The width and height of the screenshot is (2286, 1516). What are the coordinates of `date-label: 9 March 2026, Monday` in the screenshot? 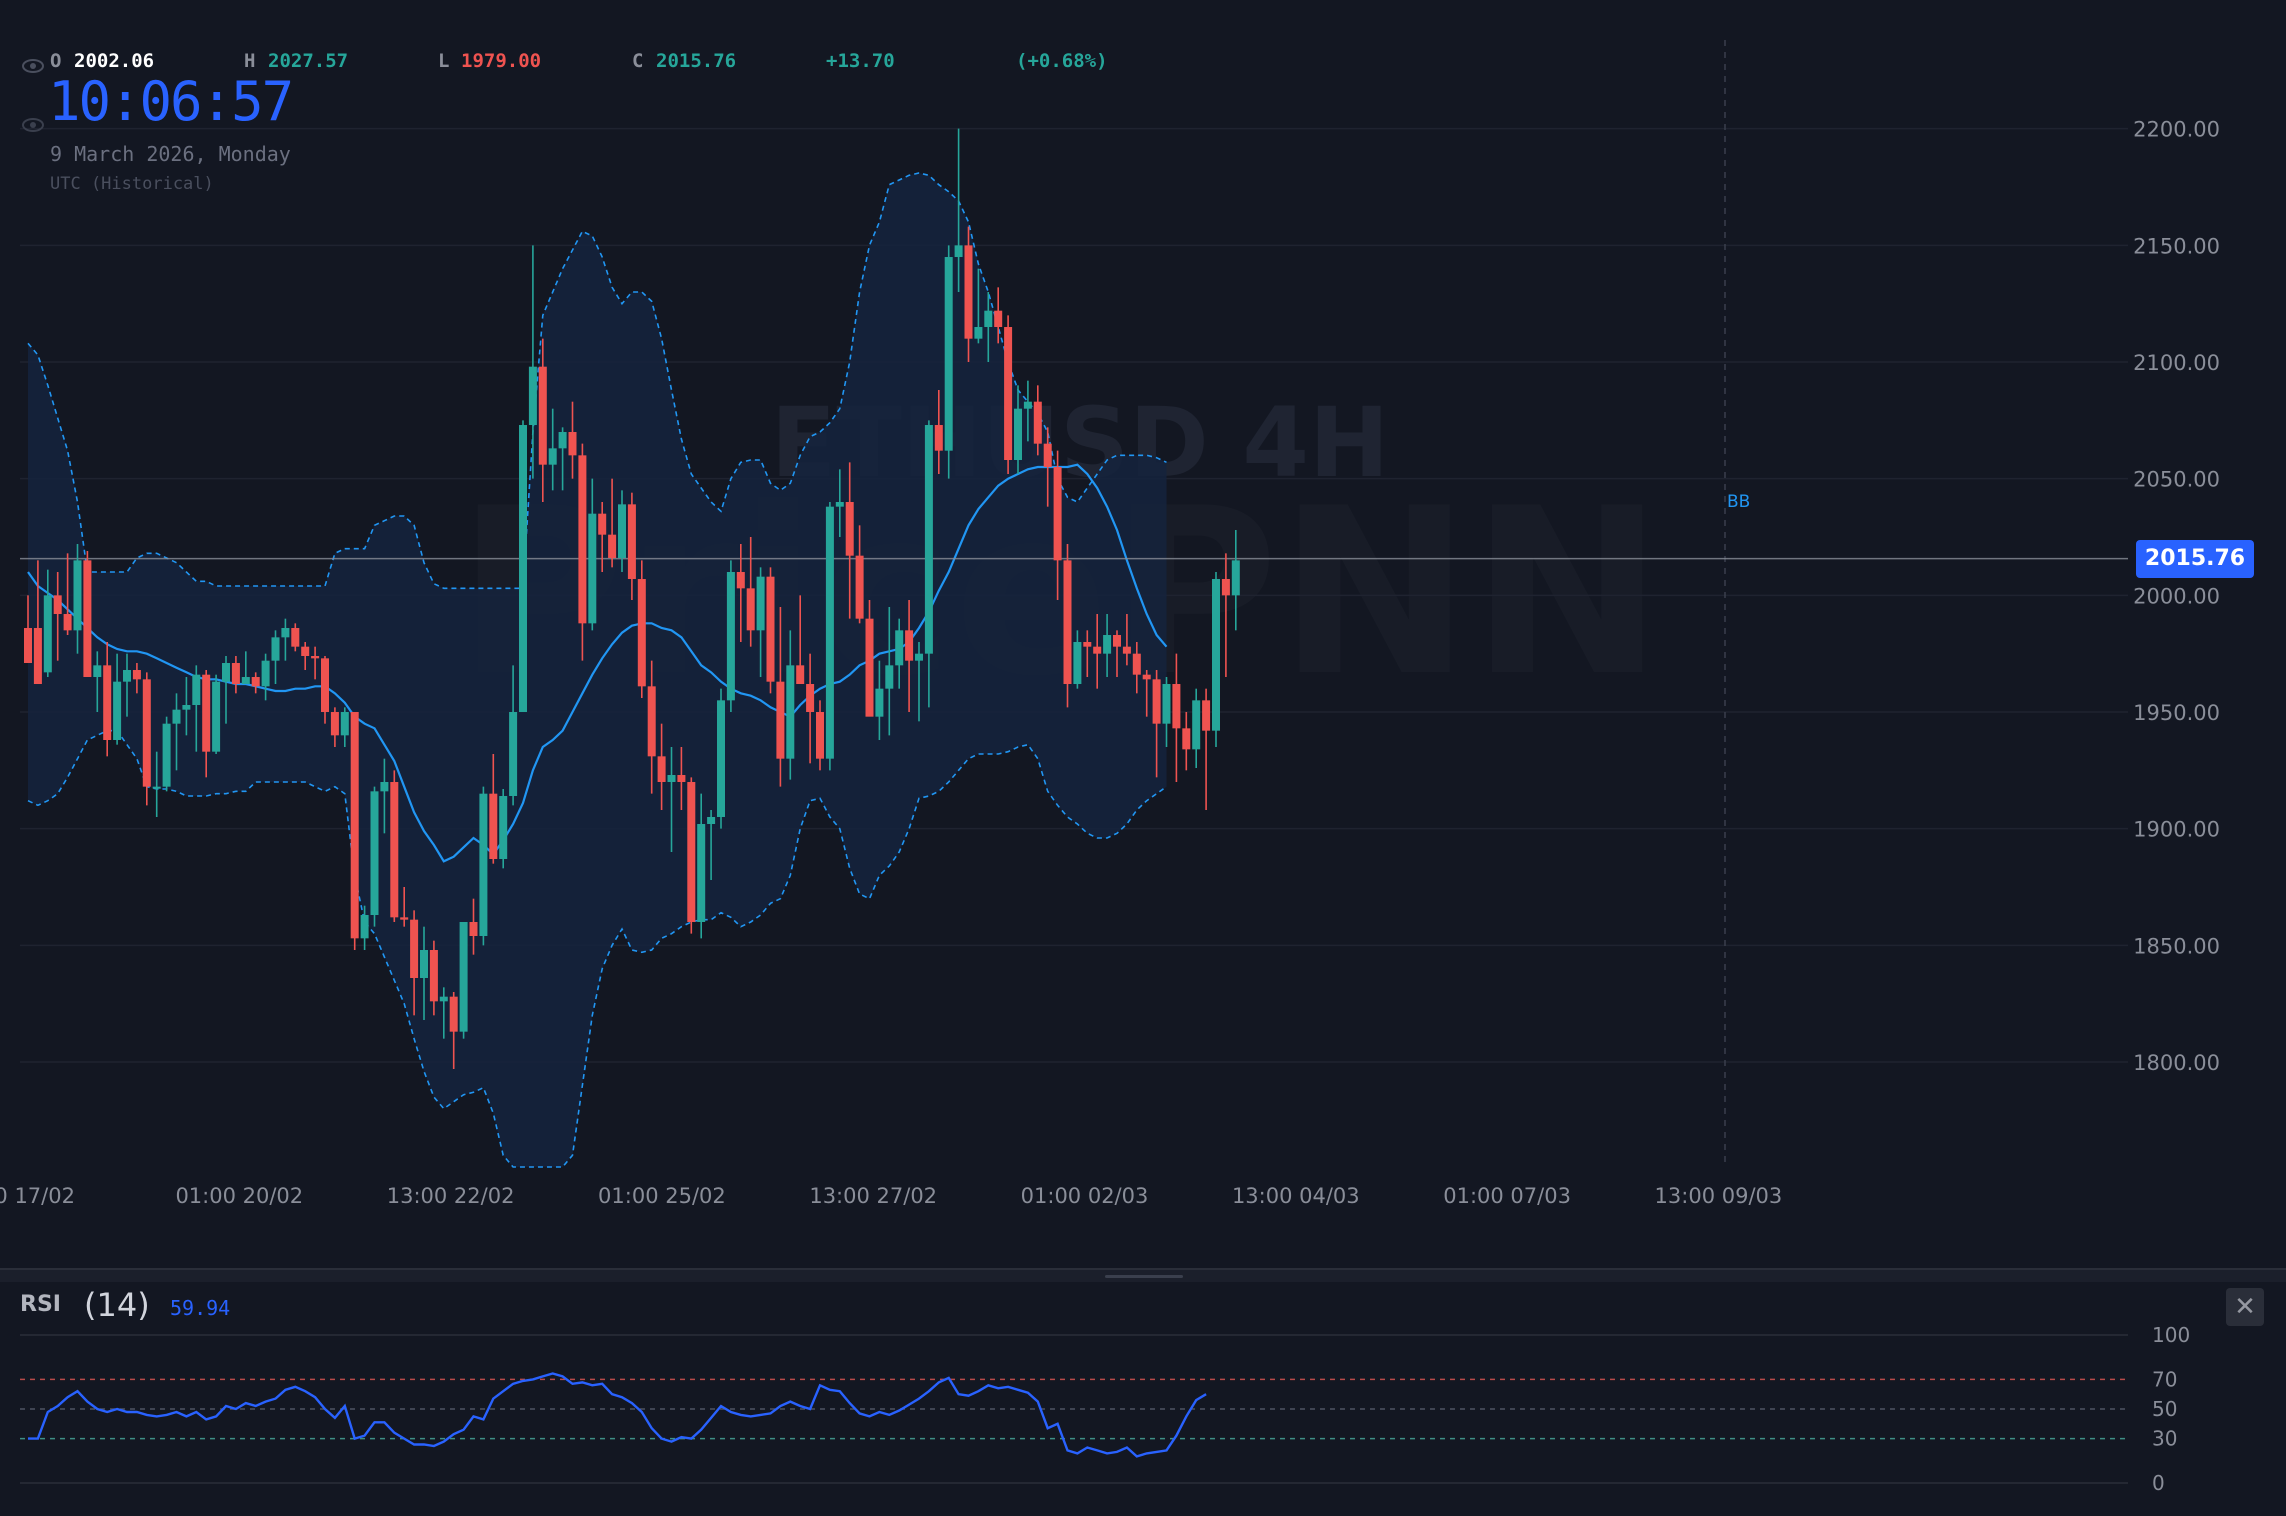 It's located at (170, 154).